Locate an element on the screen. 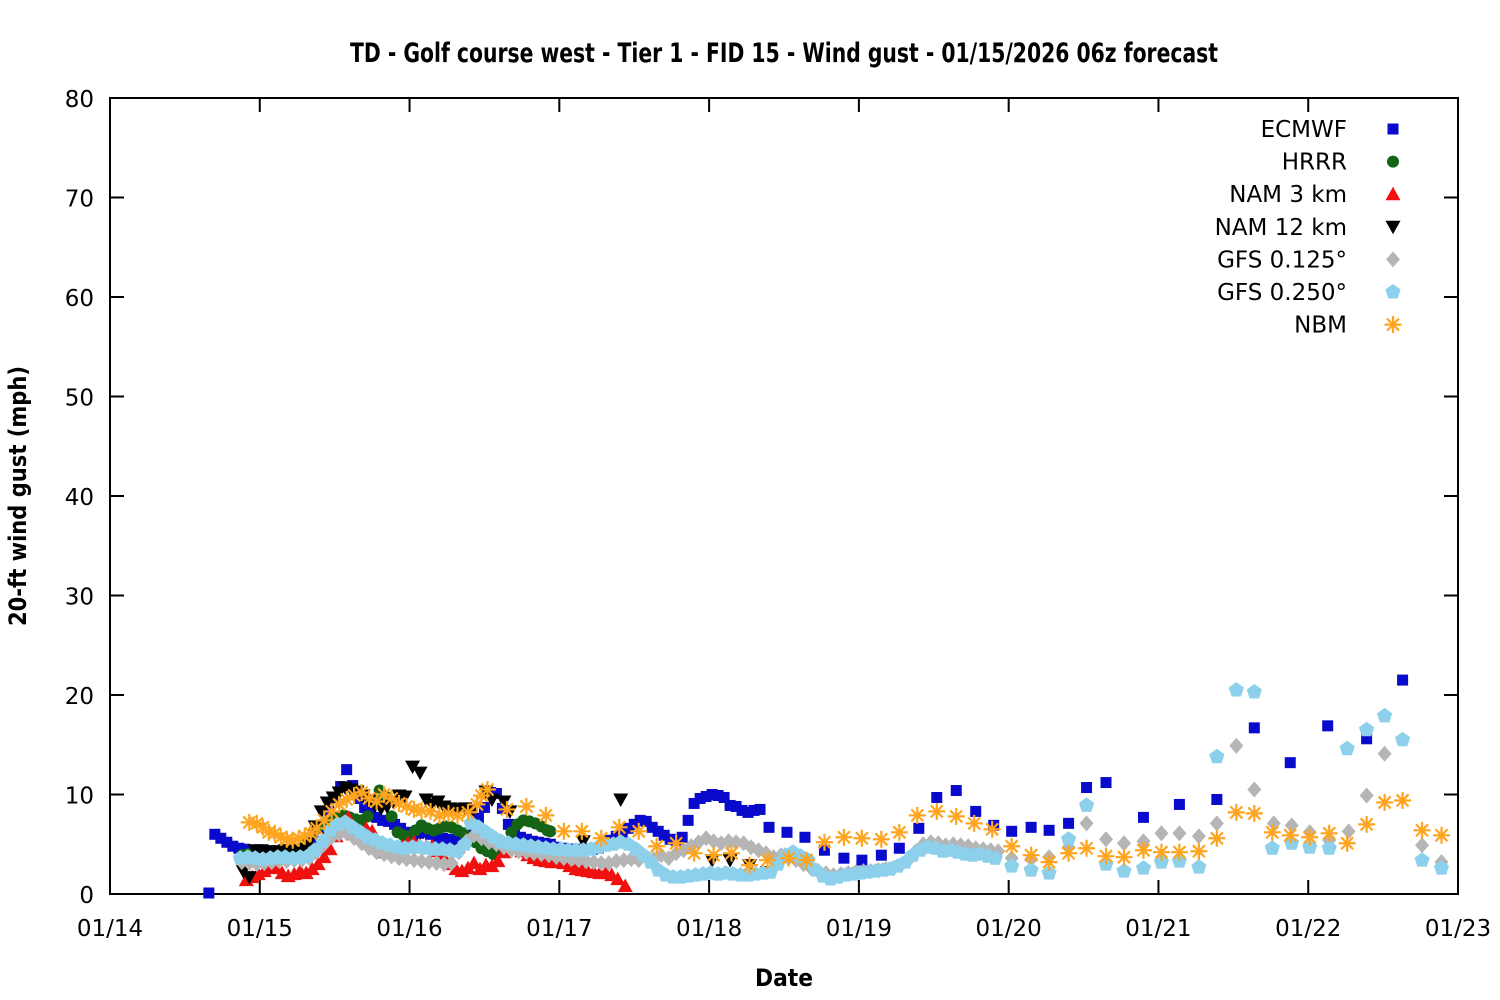 The image size is (1500, 1000). x-tick-label: 01/15 is located at coordinates (260, 929).